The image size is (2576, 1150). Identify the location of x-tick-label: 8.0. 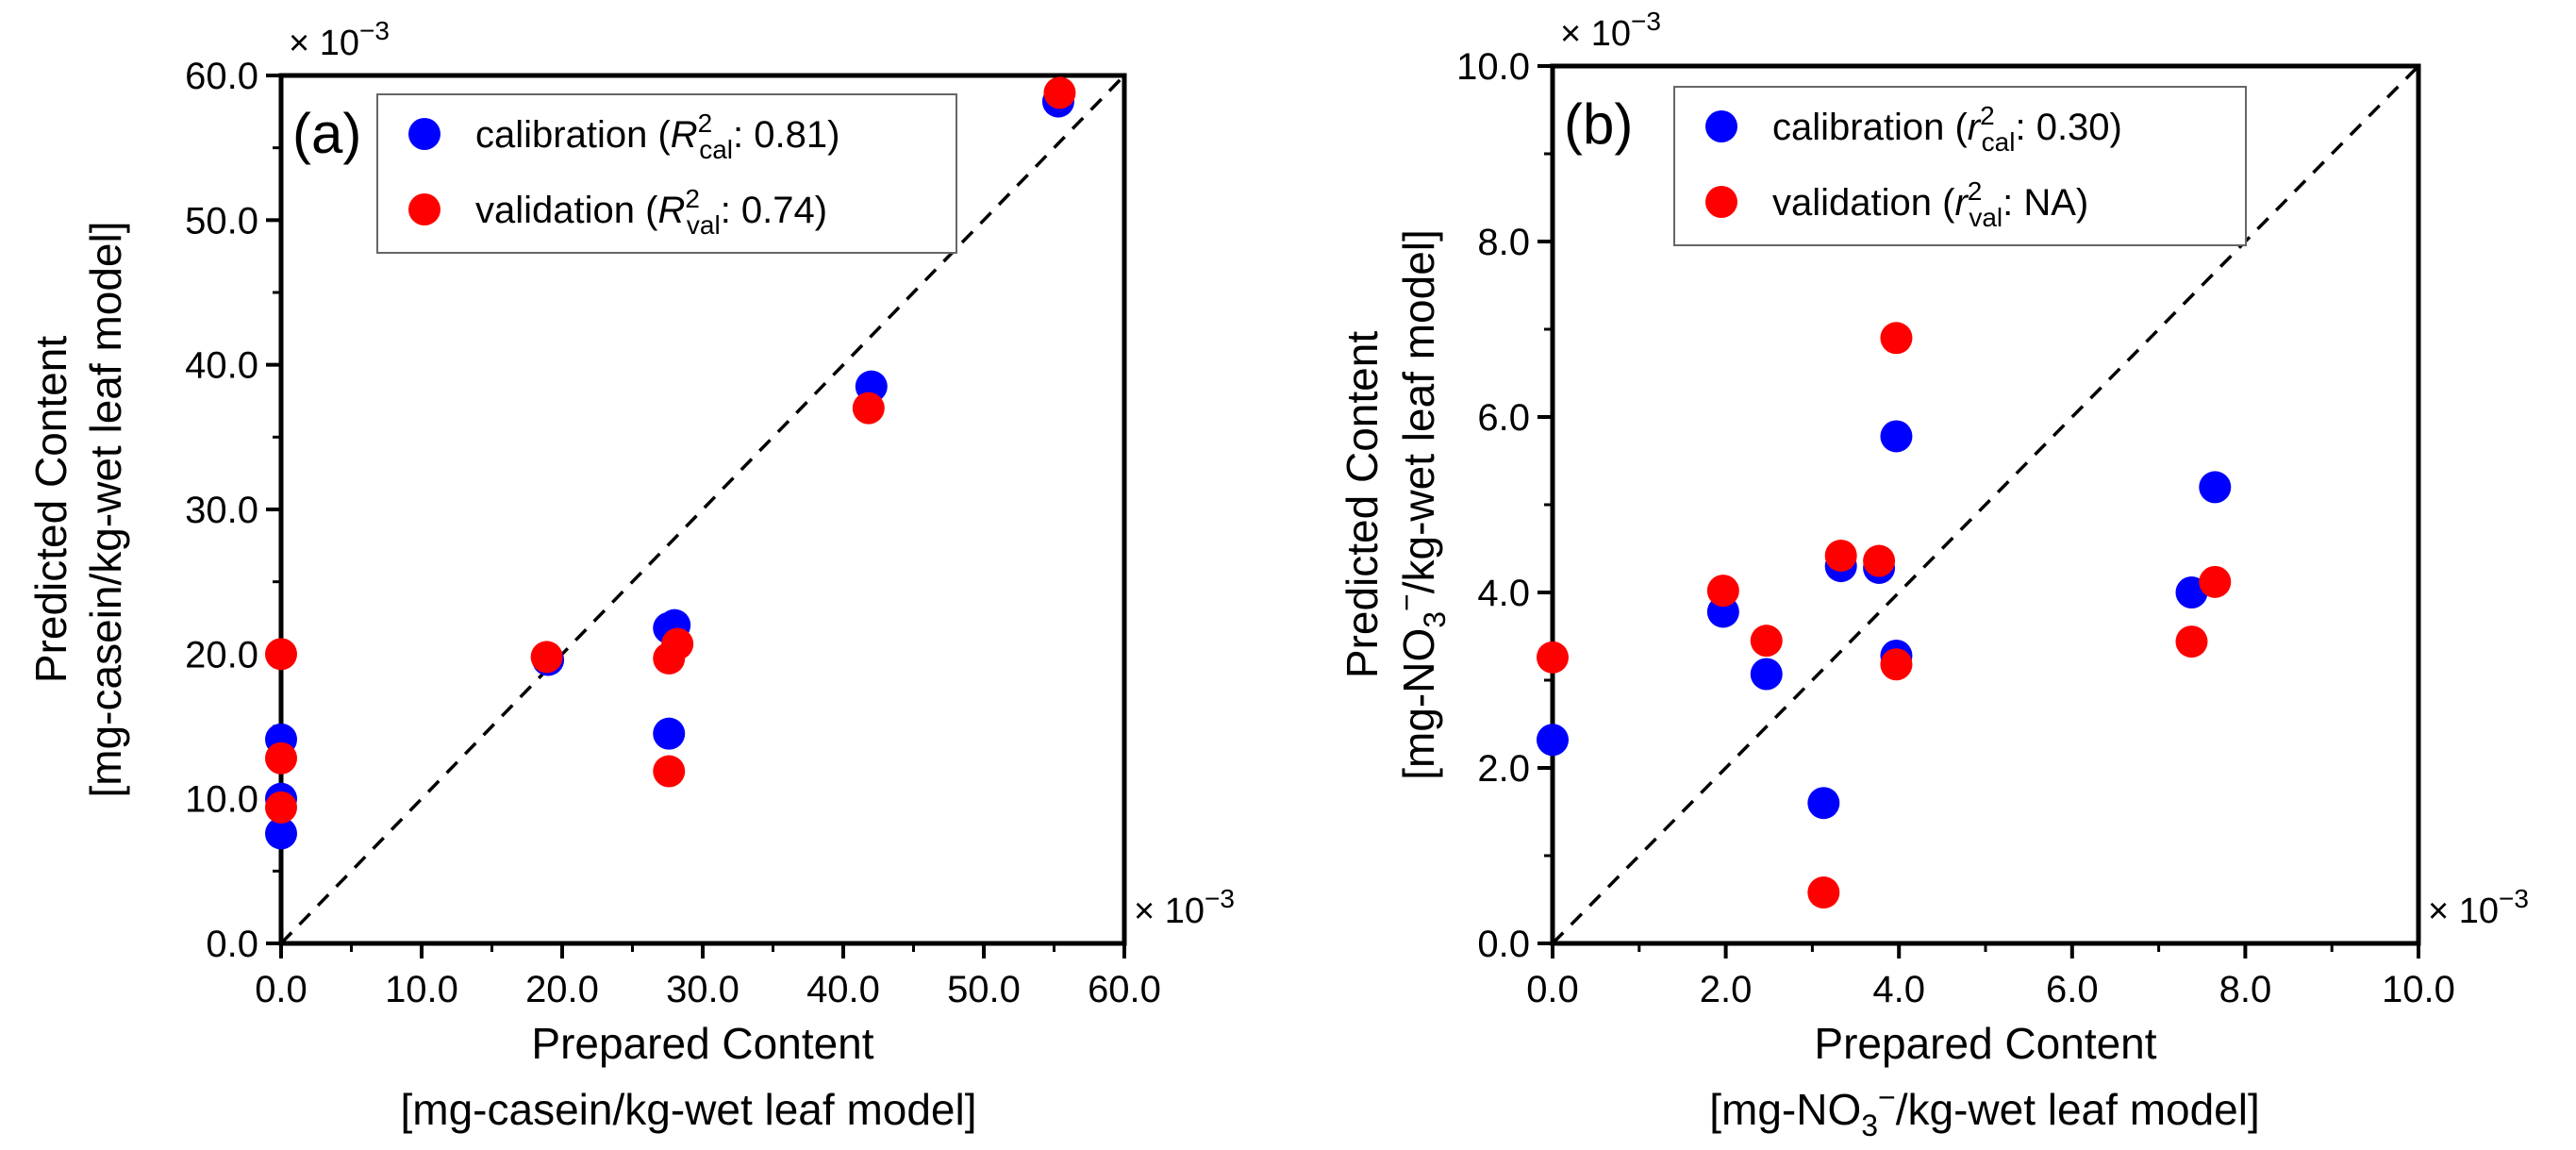
(2245, 990).